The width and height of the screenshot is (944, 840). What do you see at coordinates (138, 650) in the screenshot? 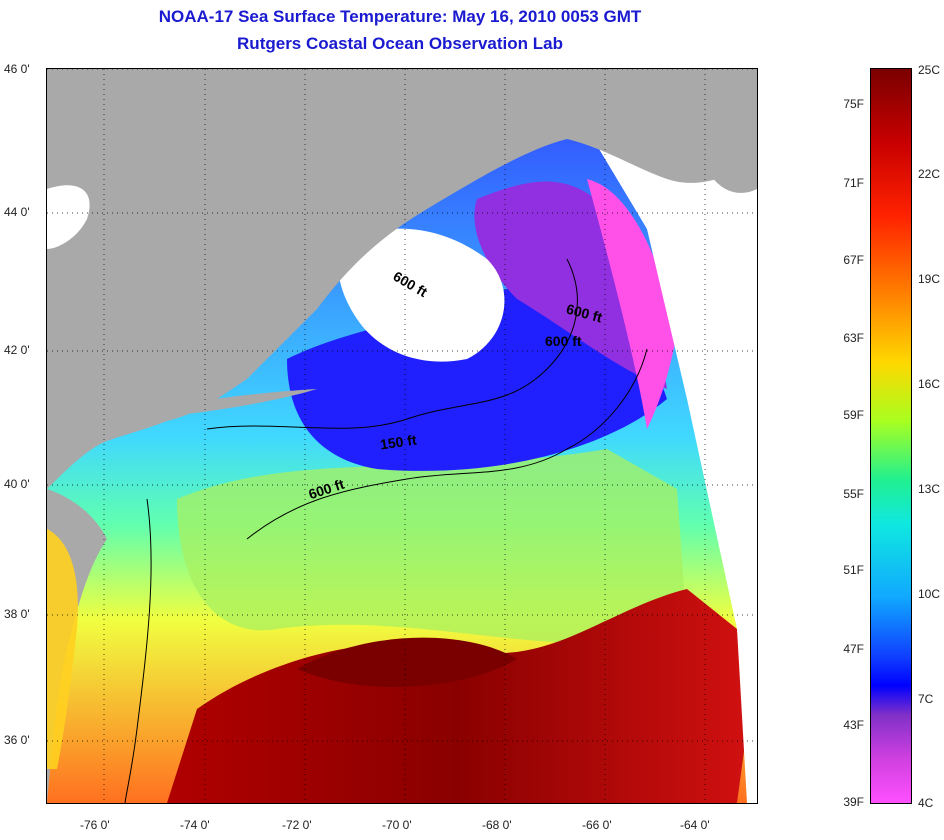
I see `shelf-contour` at bounding box center [138, 650].